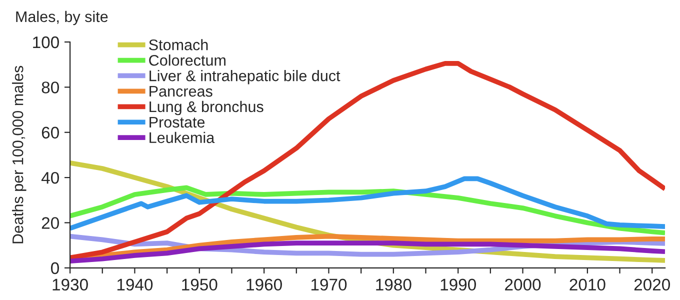  What do you see at coordinates (50, 132) in the screenshot?
I see `y-tick-label: 60` at bounding box center [50, 132].